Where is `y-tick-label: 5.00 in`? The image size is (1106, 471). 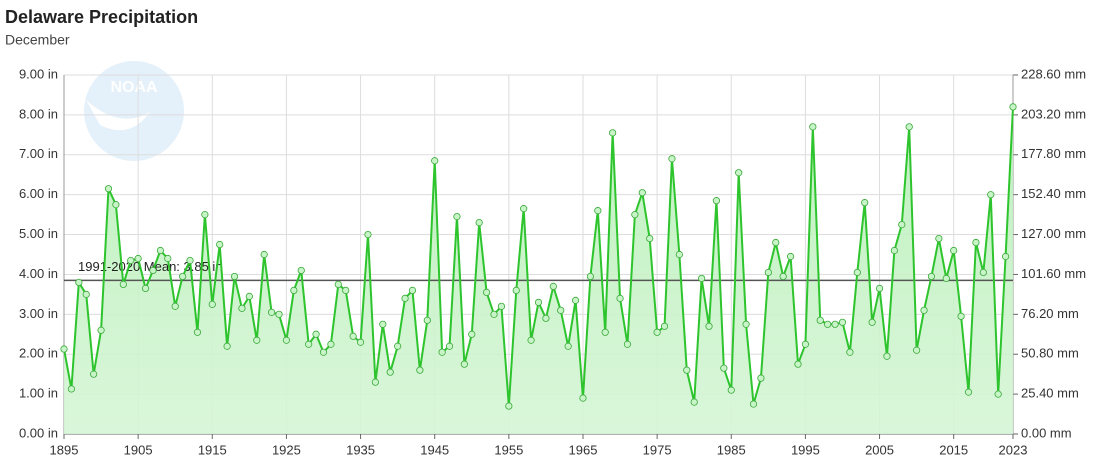 y-tick-label: 5.00 in is located at coordinates (38, 233).